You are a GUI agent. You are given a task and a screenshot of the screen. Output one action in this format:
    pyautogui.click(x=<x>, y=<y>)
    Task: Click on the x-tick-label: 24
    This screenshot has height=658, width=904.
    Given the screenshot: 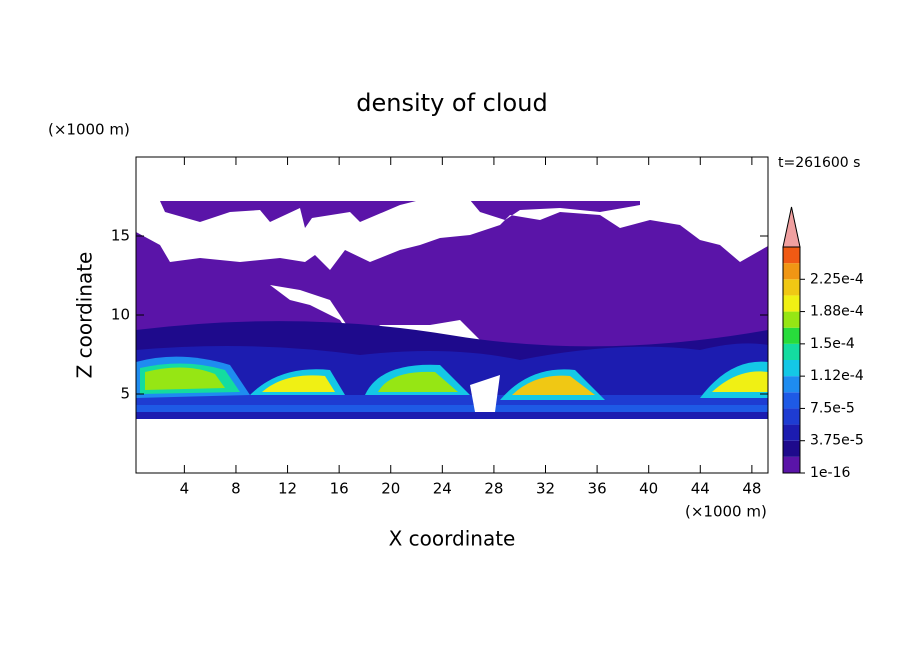 What is the action you would take?
    pyautogui.click(x=442, y=489)
    